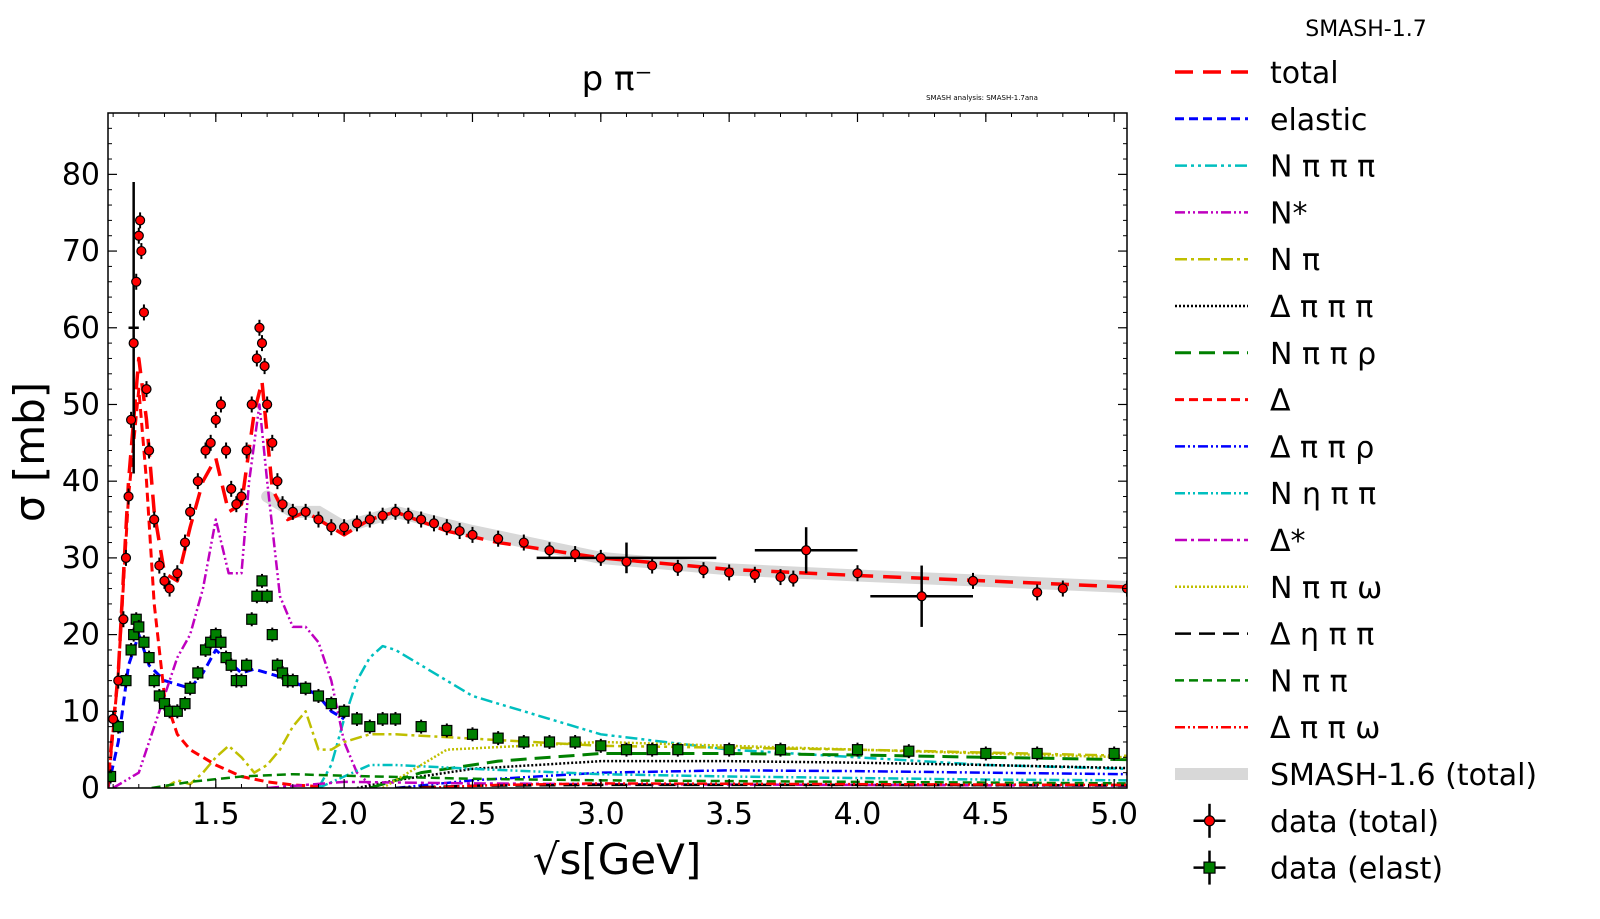 This screenshot has width=1600, height=919. I want to click on x-tick-label: 2.5, so click(473, 814).